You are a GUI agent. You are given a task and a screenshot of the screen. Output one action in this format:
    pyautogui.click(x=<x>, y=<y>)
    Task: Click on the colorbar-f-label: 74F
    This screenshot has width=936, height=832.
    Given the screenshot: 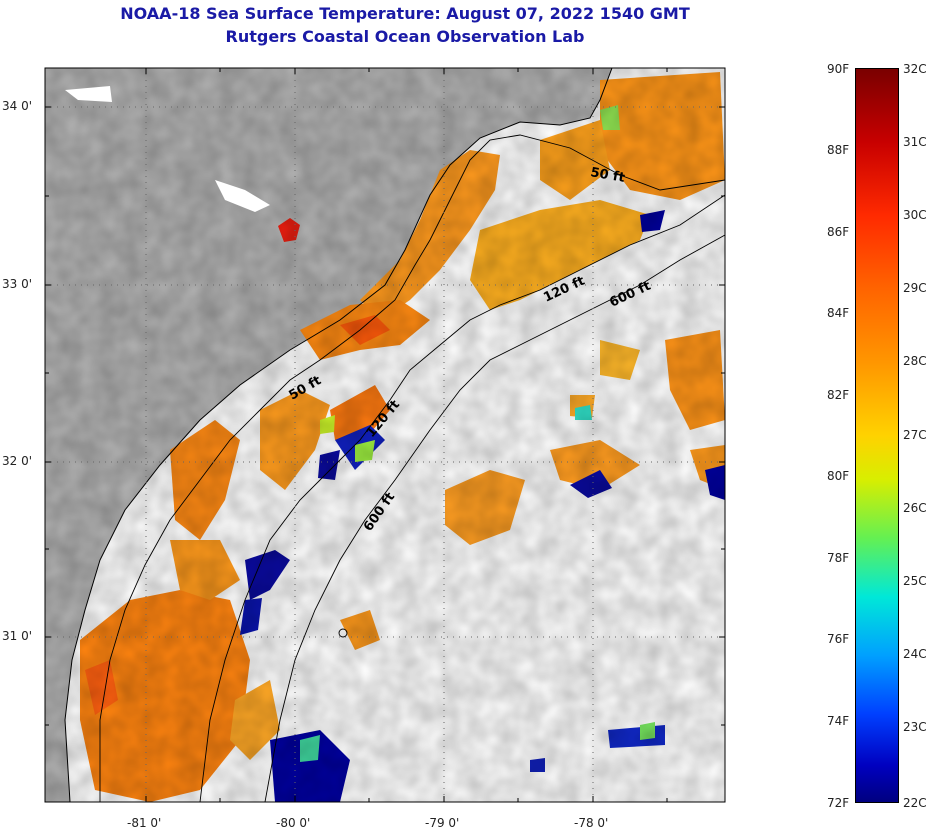 What is the action you would take?
    pyautogui.click(x=838, y=721)
    